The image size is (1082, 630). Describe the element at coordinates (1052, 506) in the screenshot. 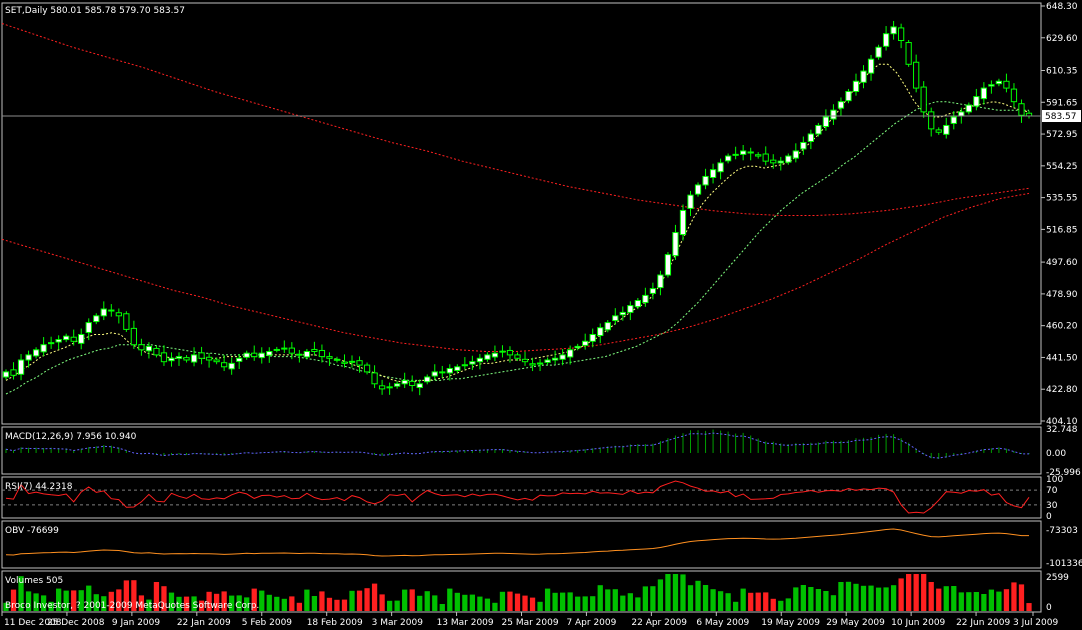

I see `rsi-tick-label: 30` at that location.